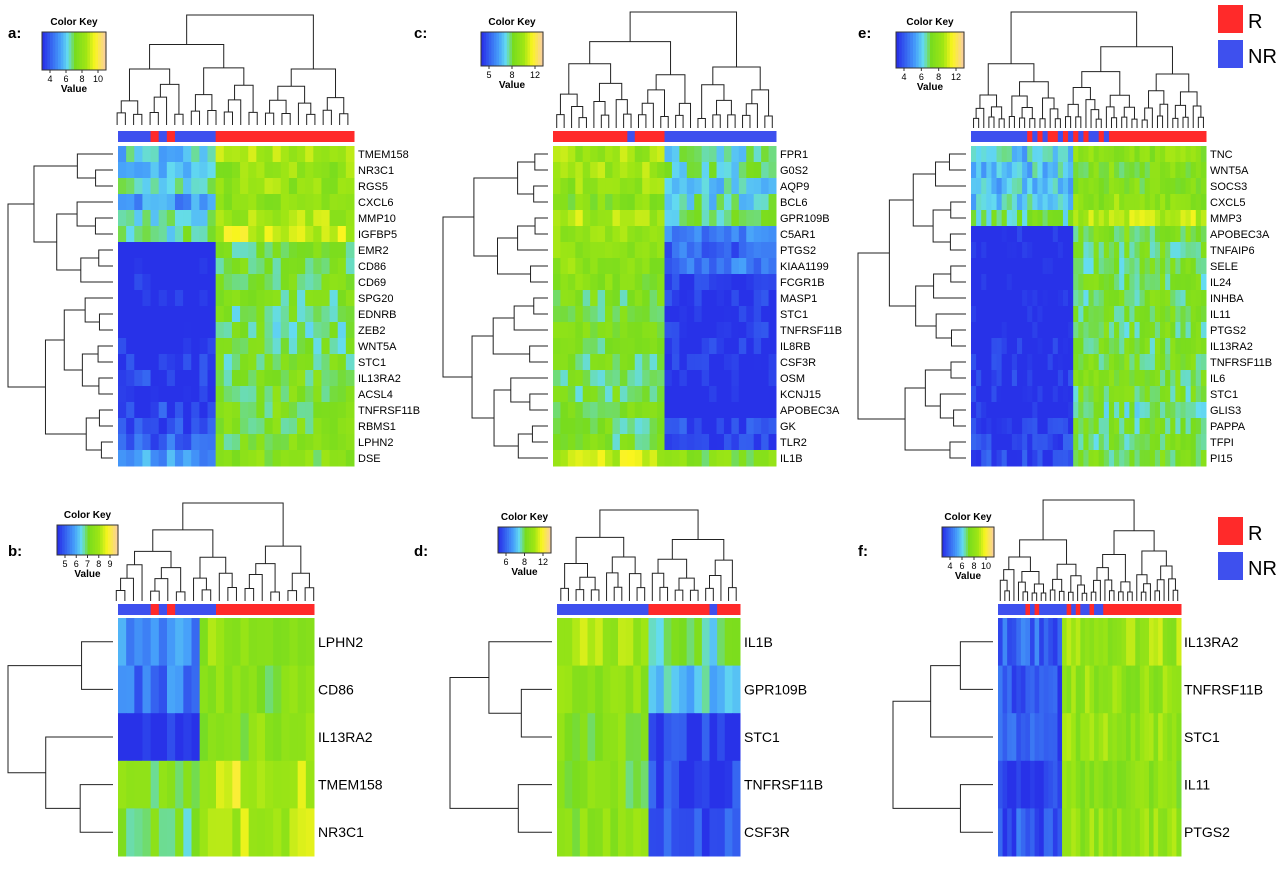 This screenshot has width=1280, height=870. Describe the element at coordinates (372, 283) in the screenshot. I see `row-label: CD69` at that location.